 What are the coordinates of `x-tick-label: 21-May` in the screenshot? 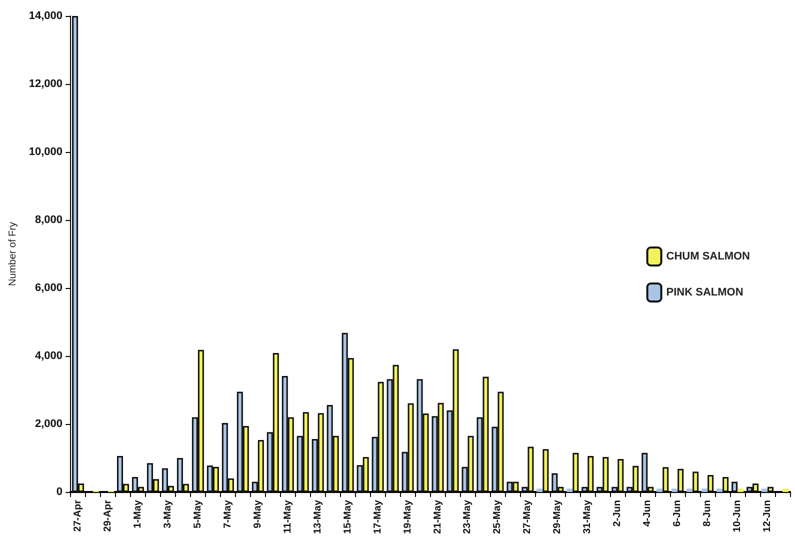 It's located at (438, 517).